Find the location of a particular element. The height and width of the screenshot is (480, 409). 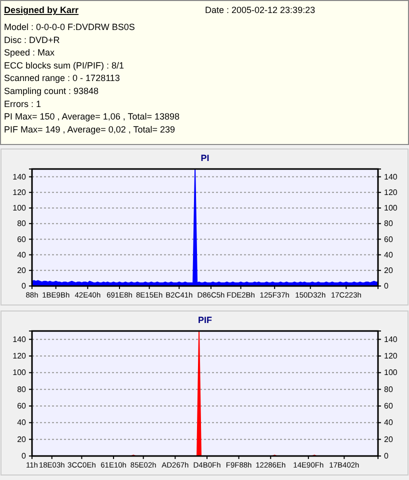

chart-title: PIF is located at coordinates (205, 320).